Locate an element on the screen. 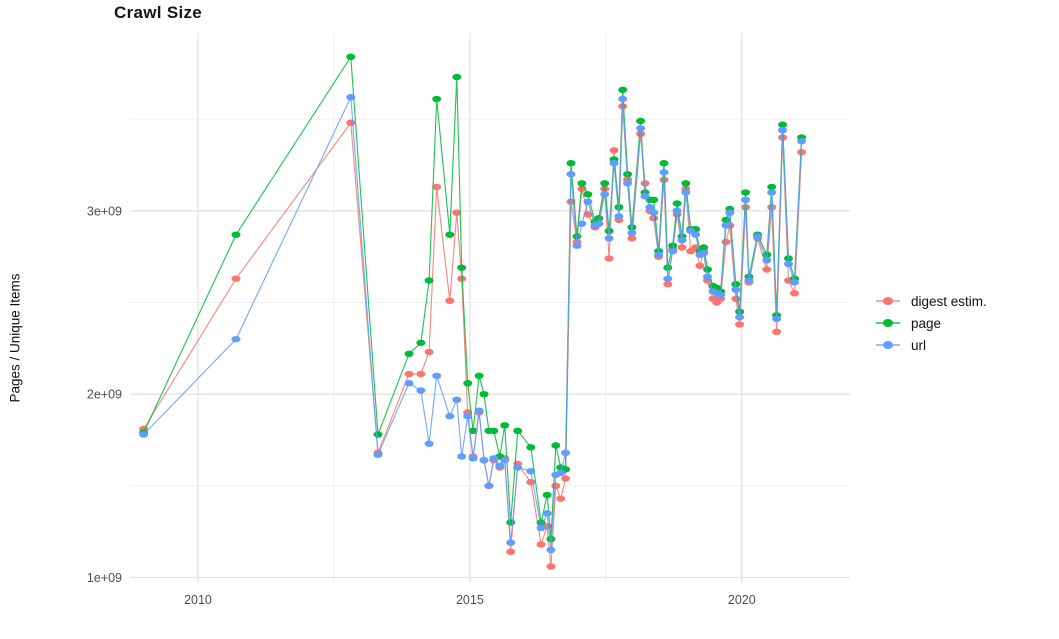 This screenshot has width=1059, height=639. legend-key-url-icon is located at coordinates (888, 345).